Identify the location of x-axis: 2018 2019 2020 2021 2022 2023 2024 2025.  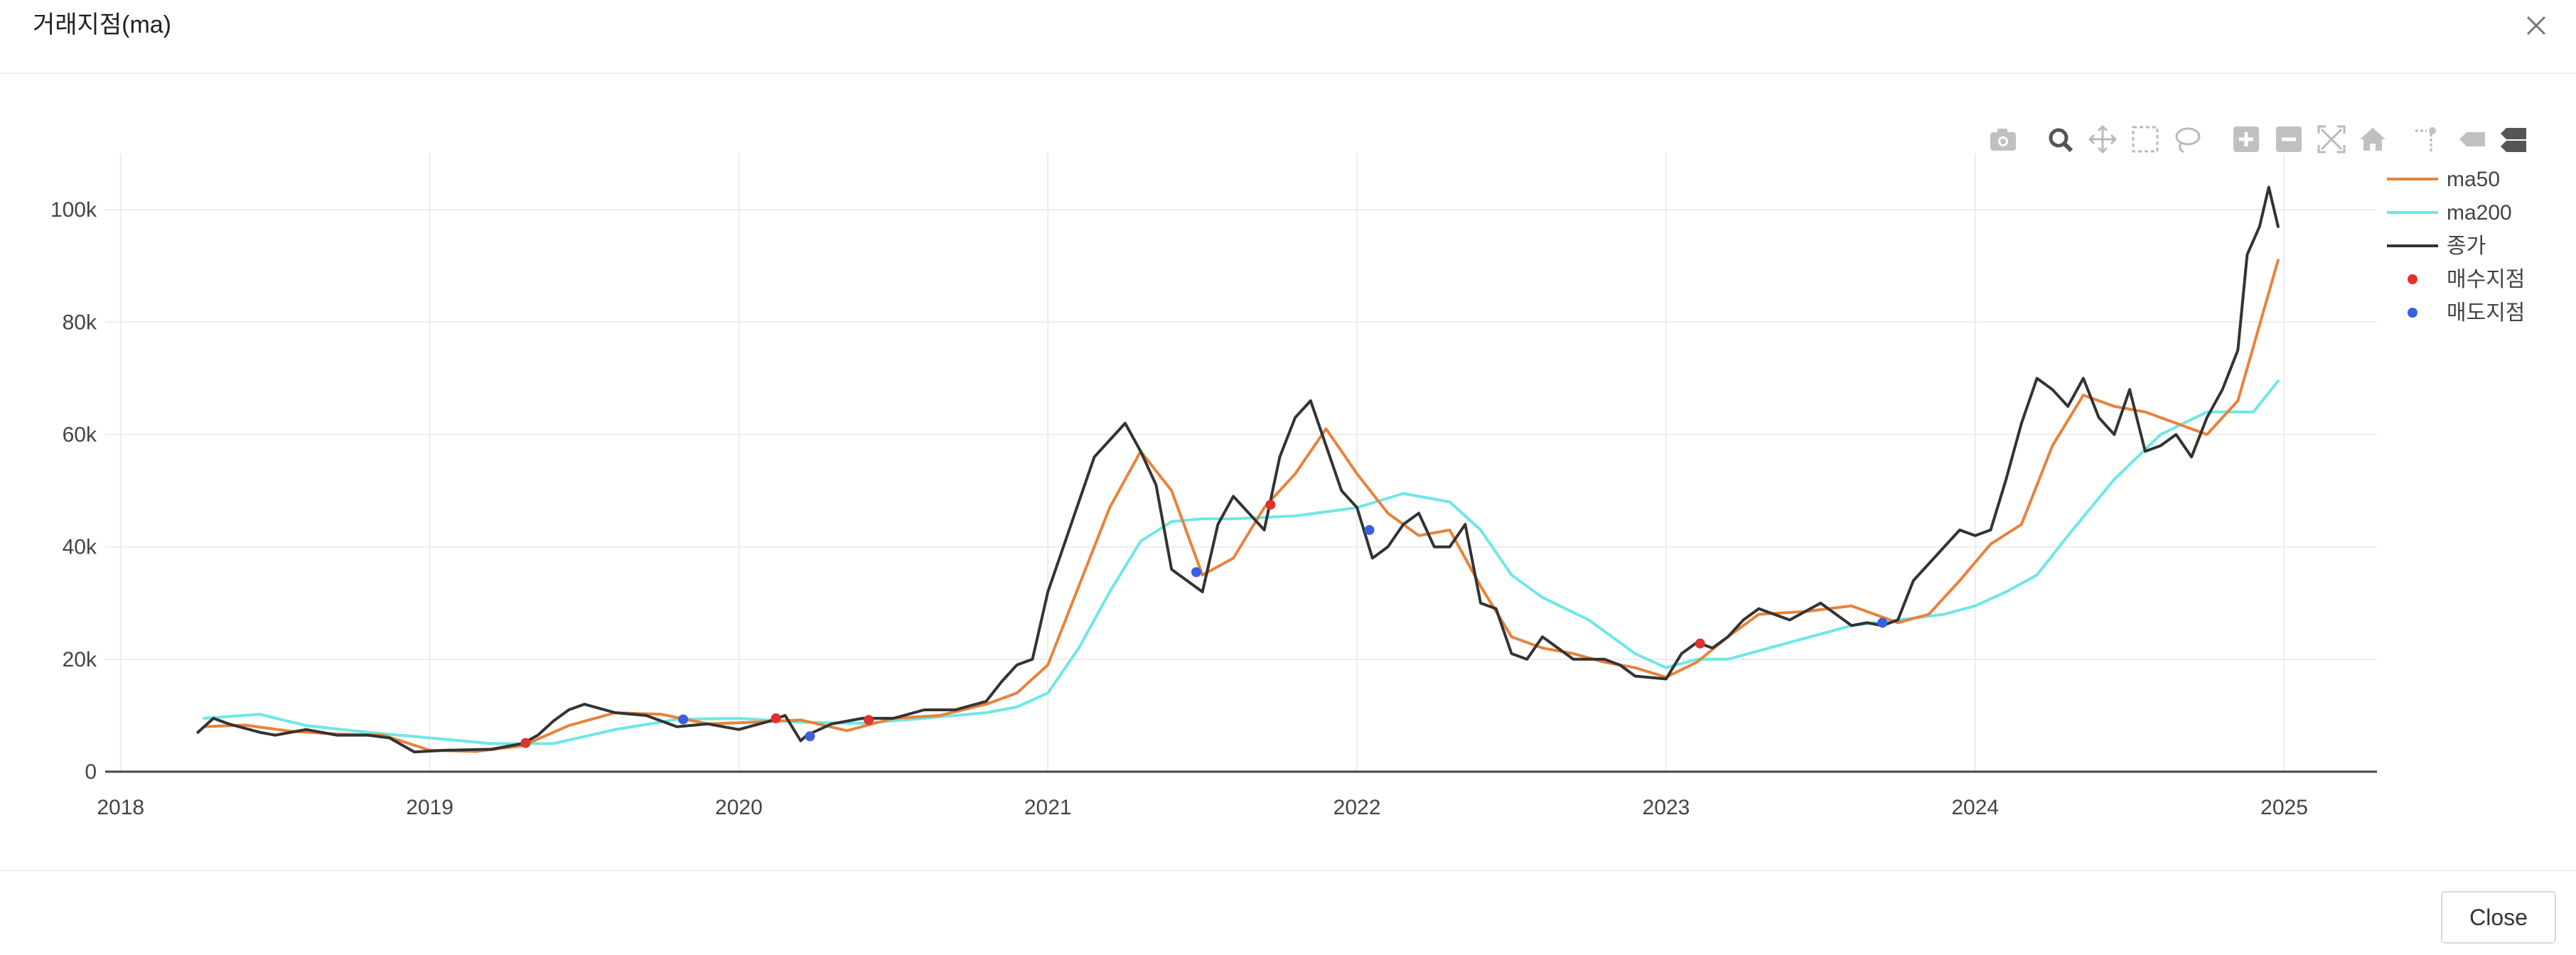
(1202, 807).